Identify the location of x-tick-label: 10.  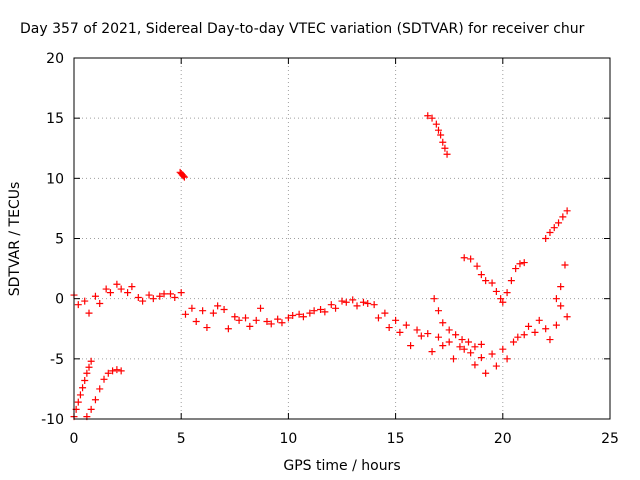
(288, 439).